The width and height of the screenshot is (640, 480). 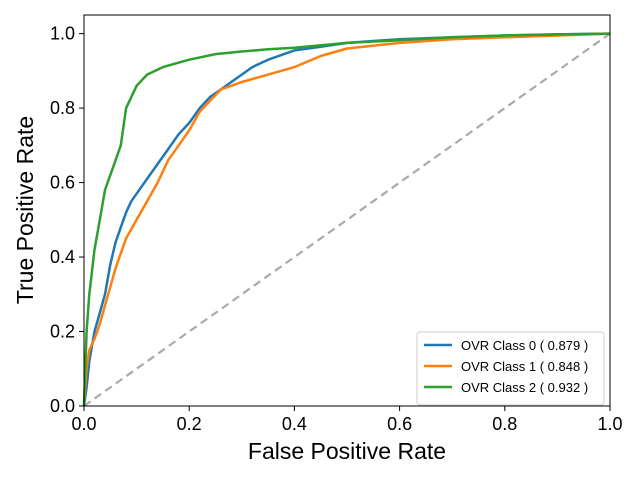 I want to click on y-tick-label: 0.8, so click(x=62, y=108).